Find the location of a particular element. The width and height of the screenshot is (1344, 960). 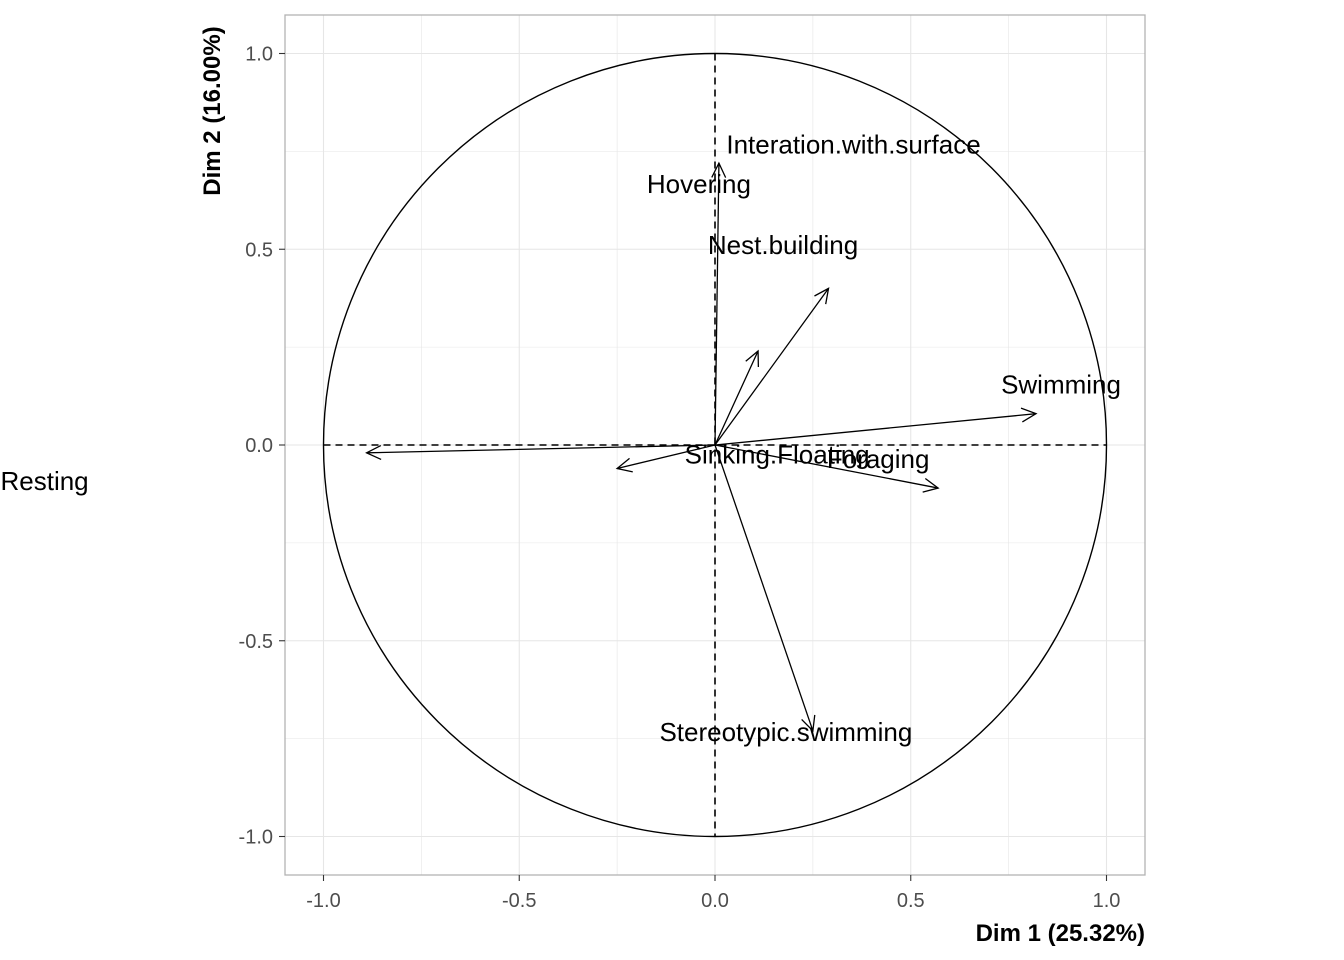

arrow-head-stereotypic-swimming is located at coordinates (808, 723).